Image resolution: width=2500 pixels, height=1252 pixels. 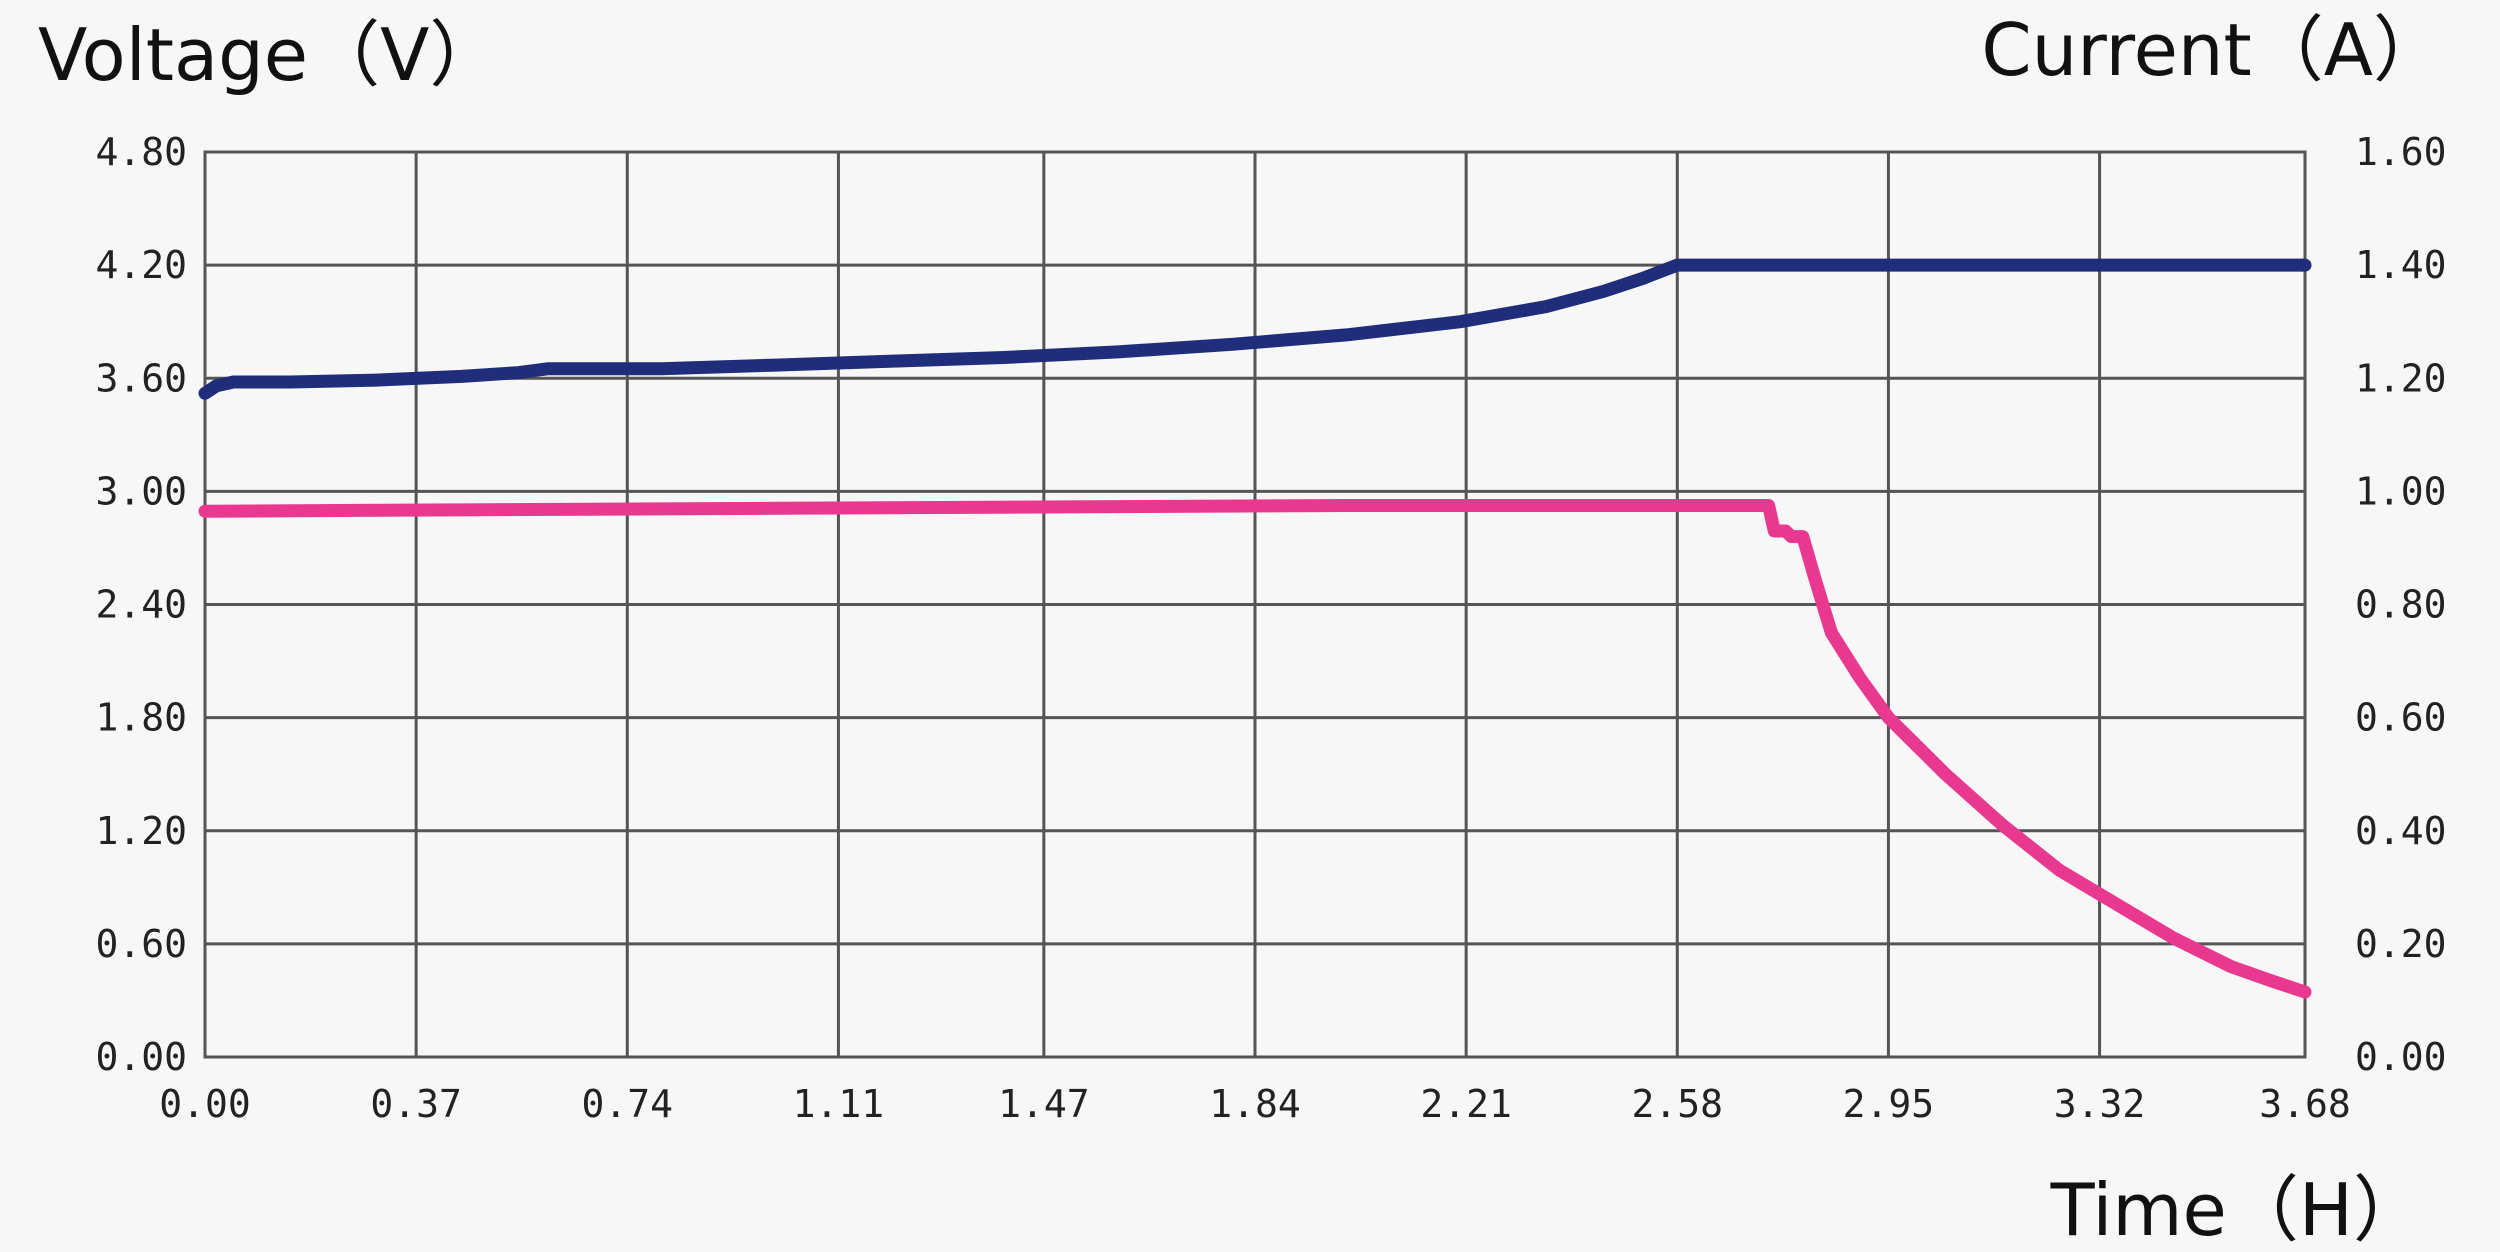 I want to click on y-left-tick-label: 1.20, so click(x=141, y=831).